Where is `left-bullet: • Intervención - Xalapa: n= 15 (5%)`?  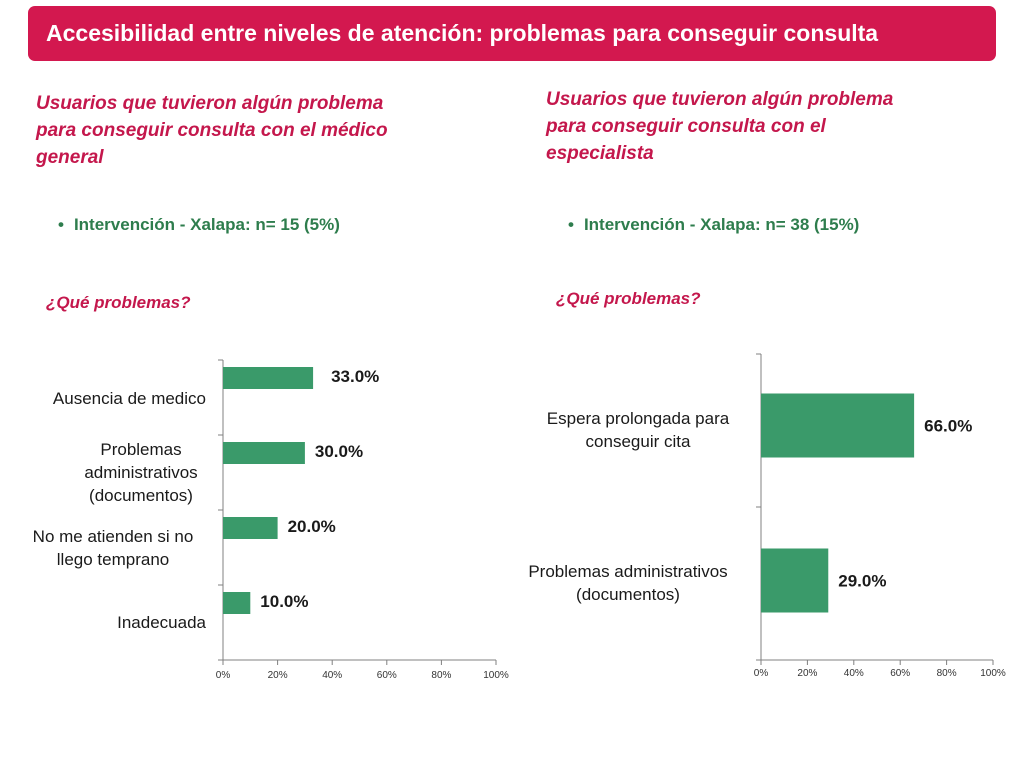
left-bullet: • Intervención - Xalapa: n= 15 (5%) is located at coordinates (199, 225).